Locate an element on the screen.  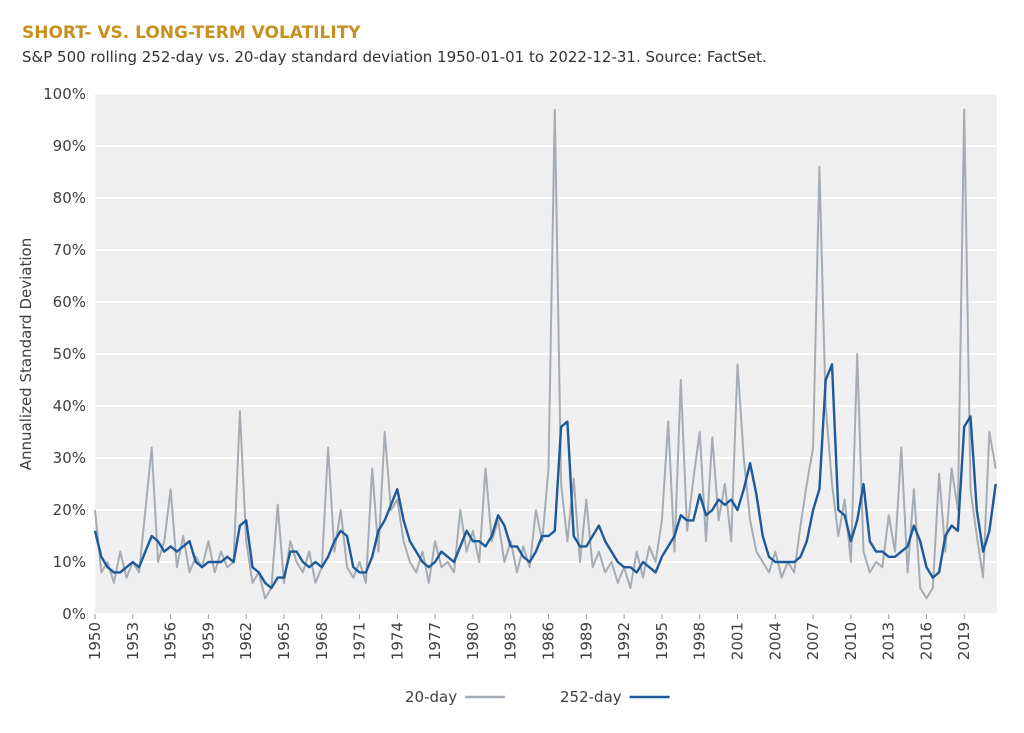
x-tick-label: 2016 is located at coordinates (926, 641).